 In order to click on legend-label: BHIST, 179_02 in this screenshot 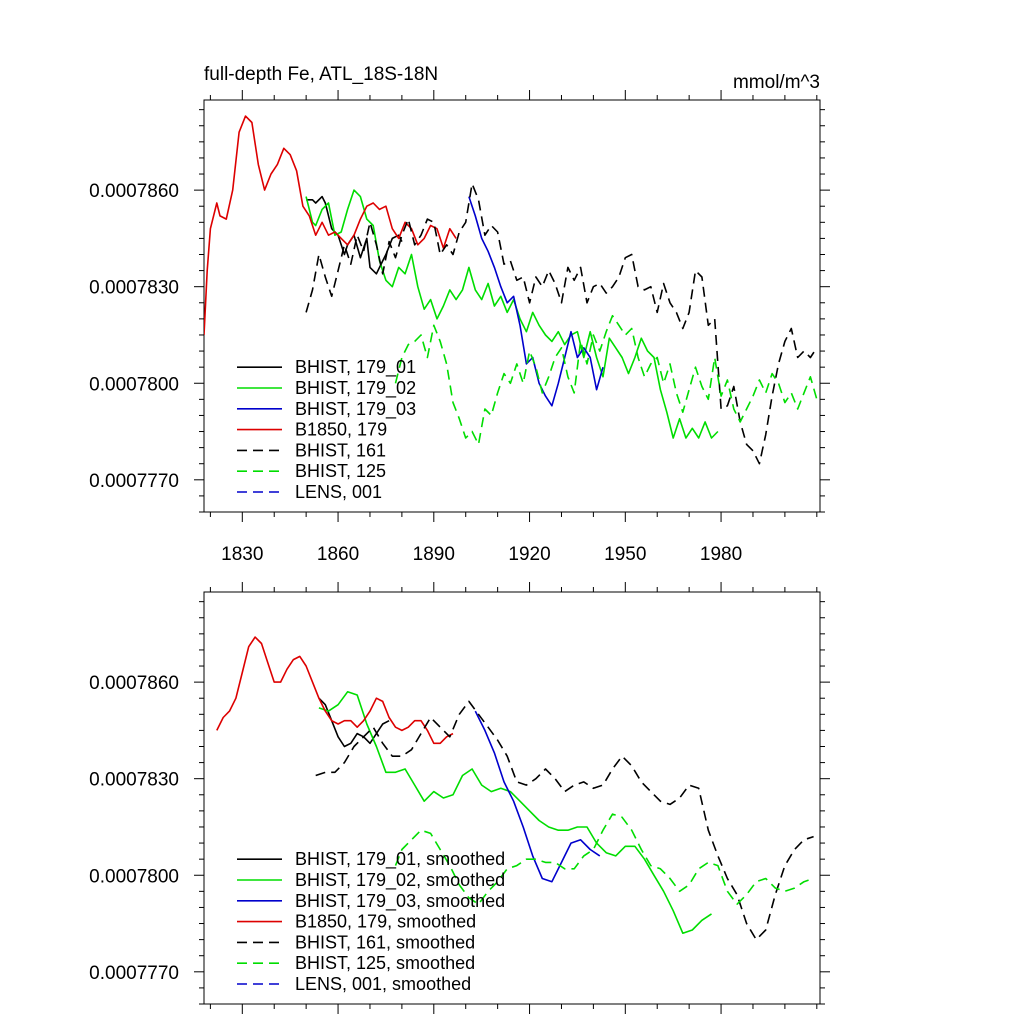, I will do `click(355, 388)`.